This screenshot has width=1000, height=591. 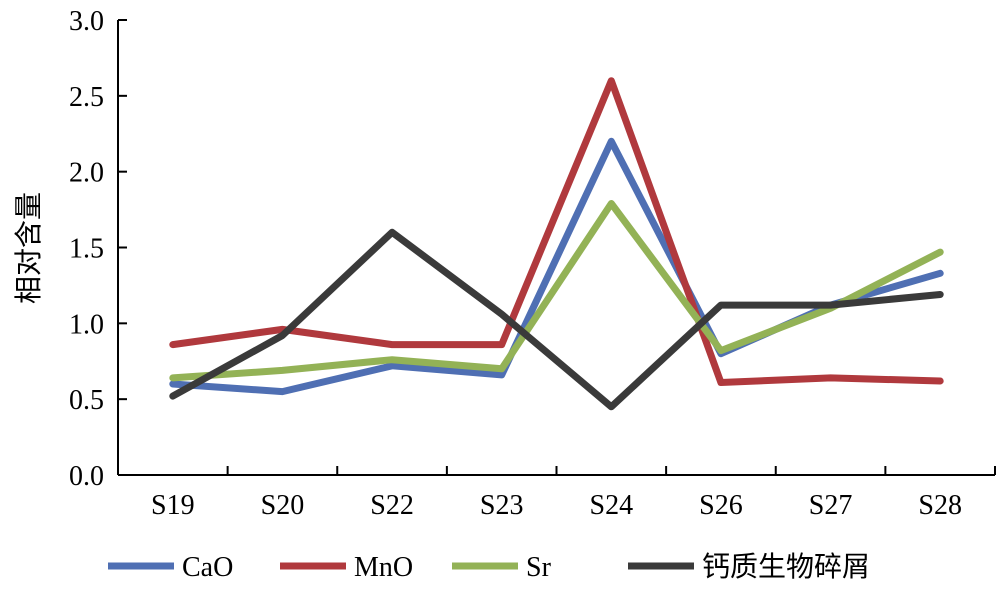 I want to click on x-tick-label: S26, so click(x=721, y=505).